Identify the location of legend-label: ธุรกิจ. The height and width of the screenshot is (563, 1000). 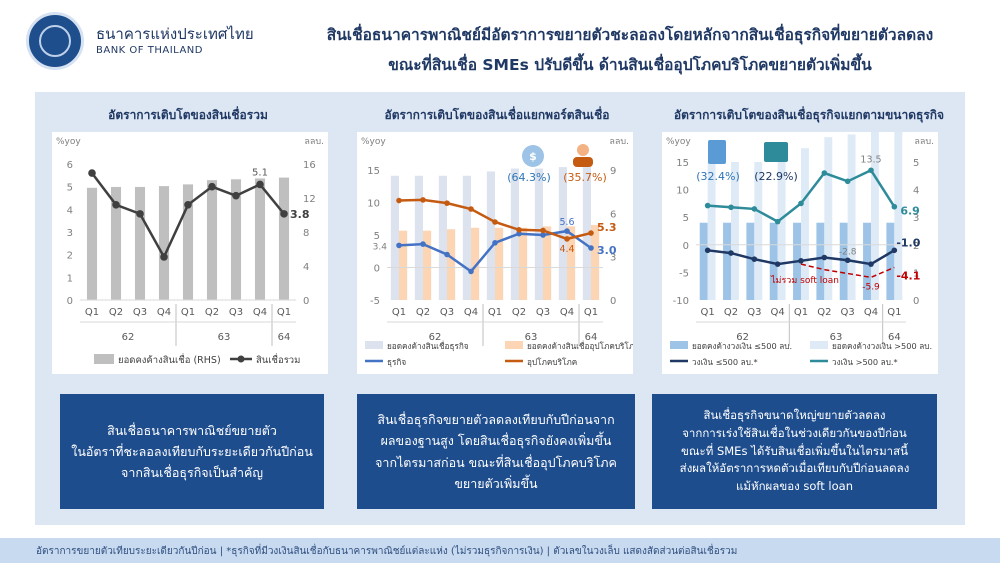
(396, 362).